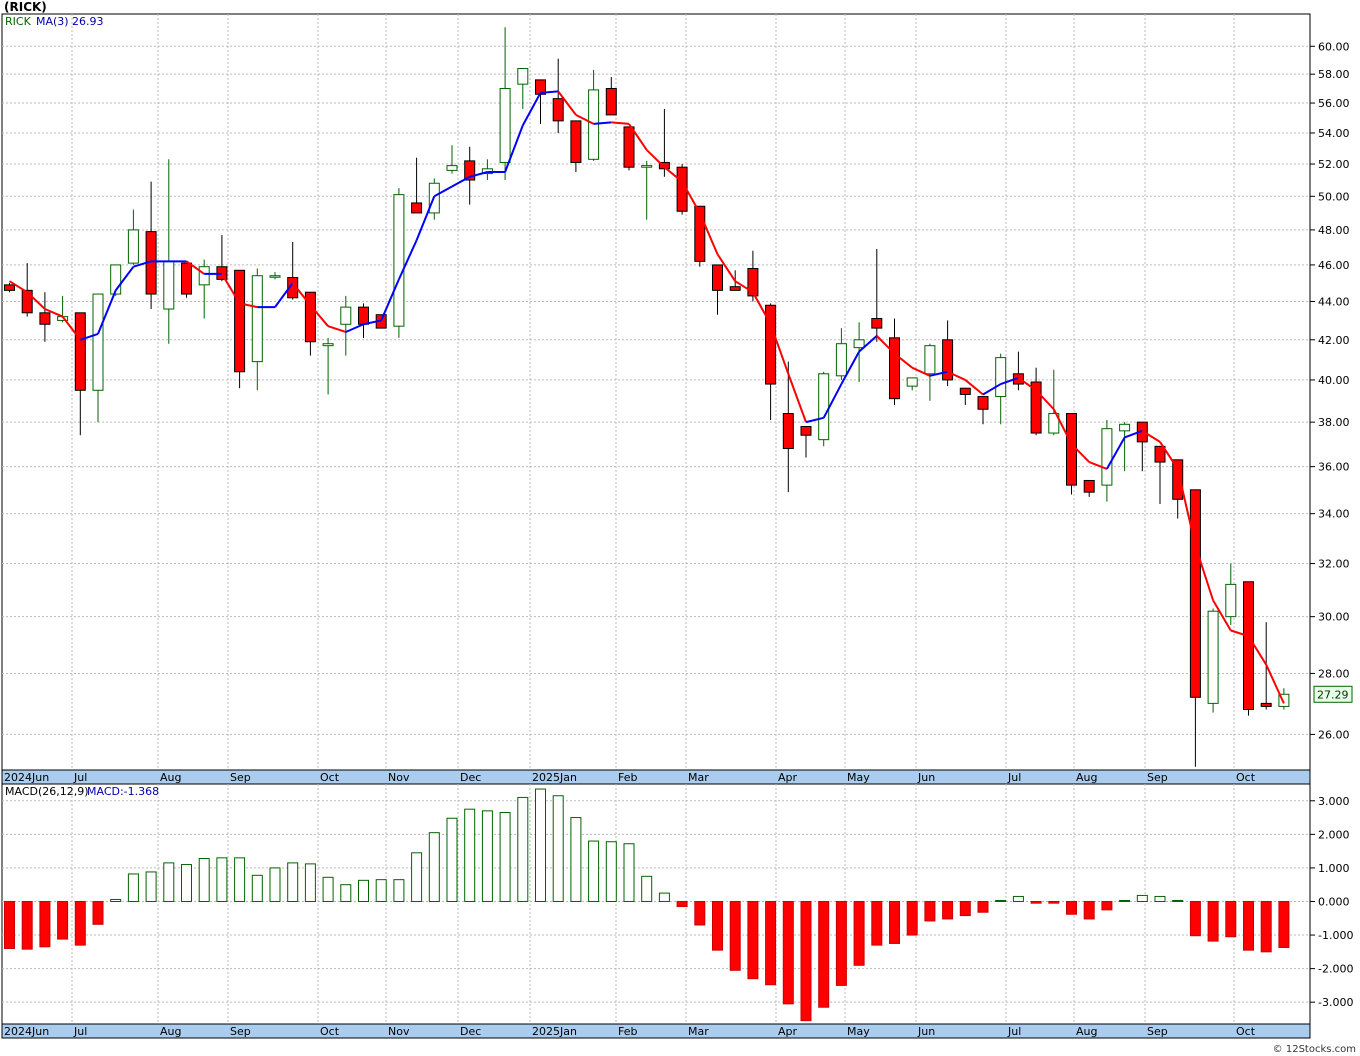 The image size is (1360, 1056). Describe the element at coordinates (399, 777) in the screenshot. I see `price-x-tick-label: Nov` at that location.